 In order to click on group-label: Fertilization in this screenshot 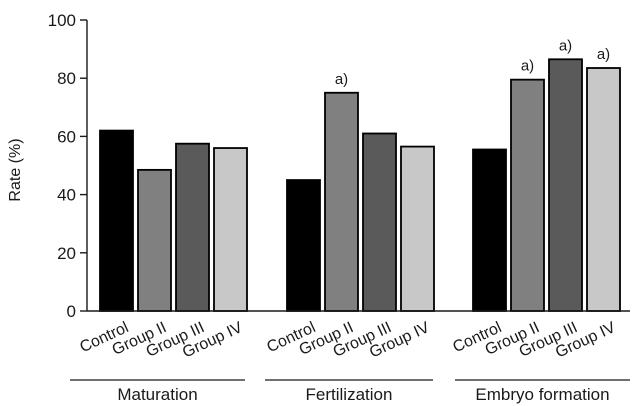, I will do `click(349, 394)`.